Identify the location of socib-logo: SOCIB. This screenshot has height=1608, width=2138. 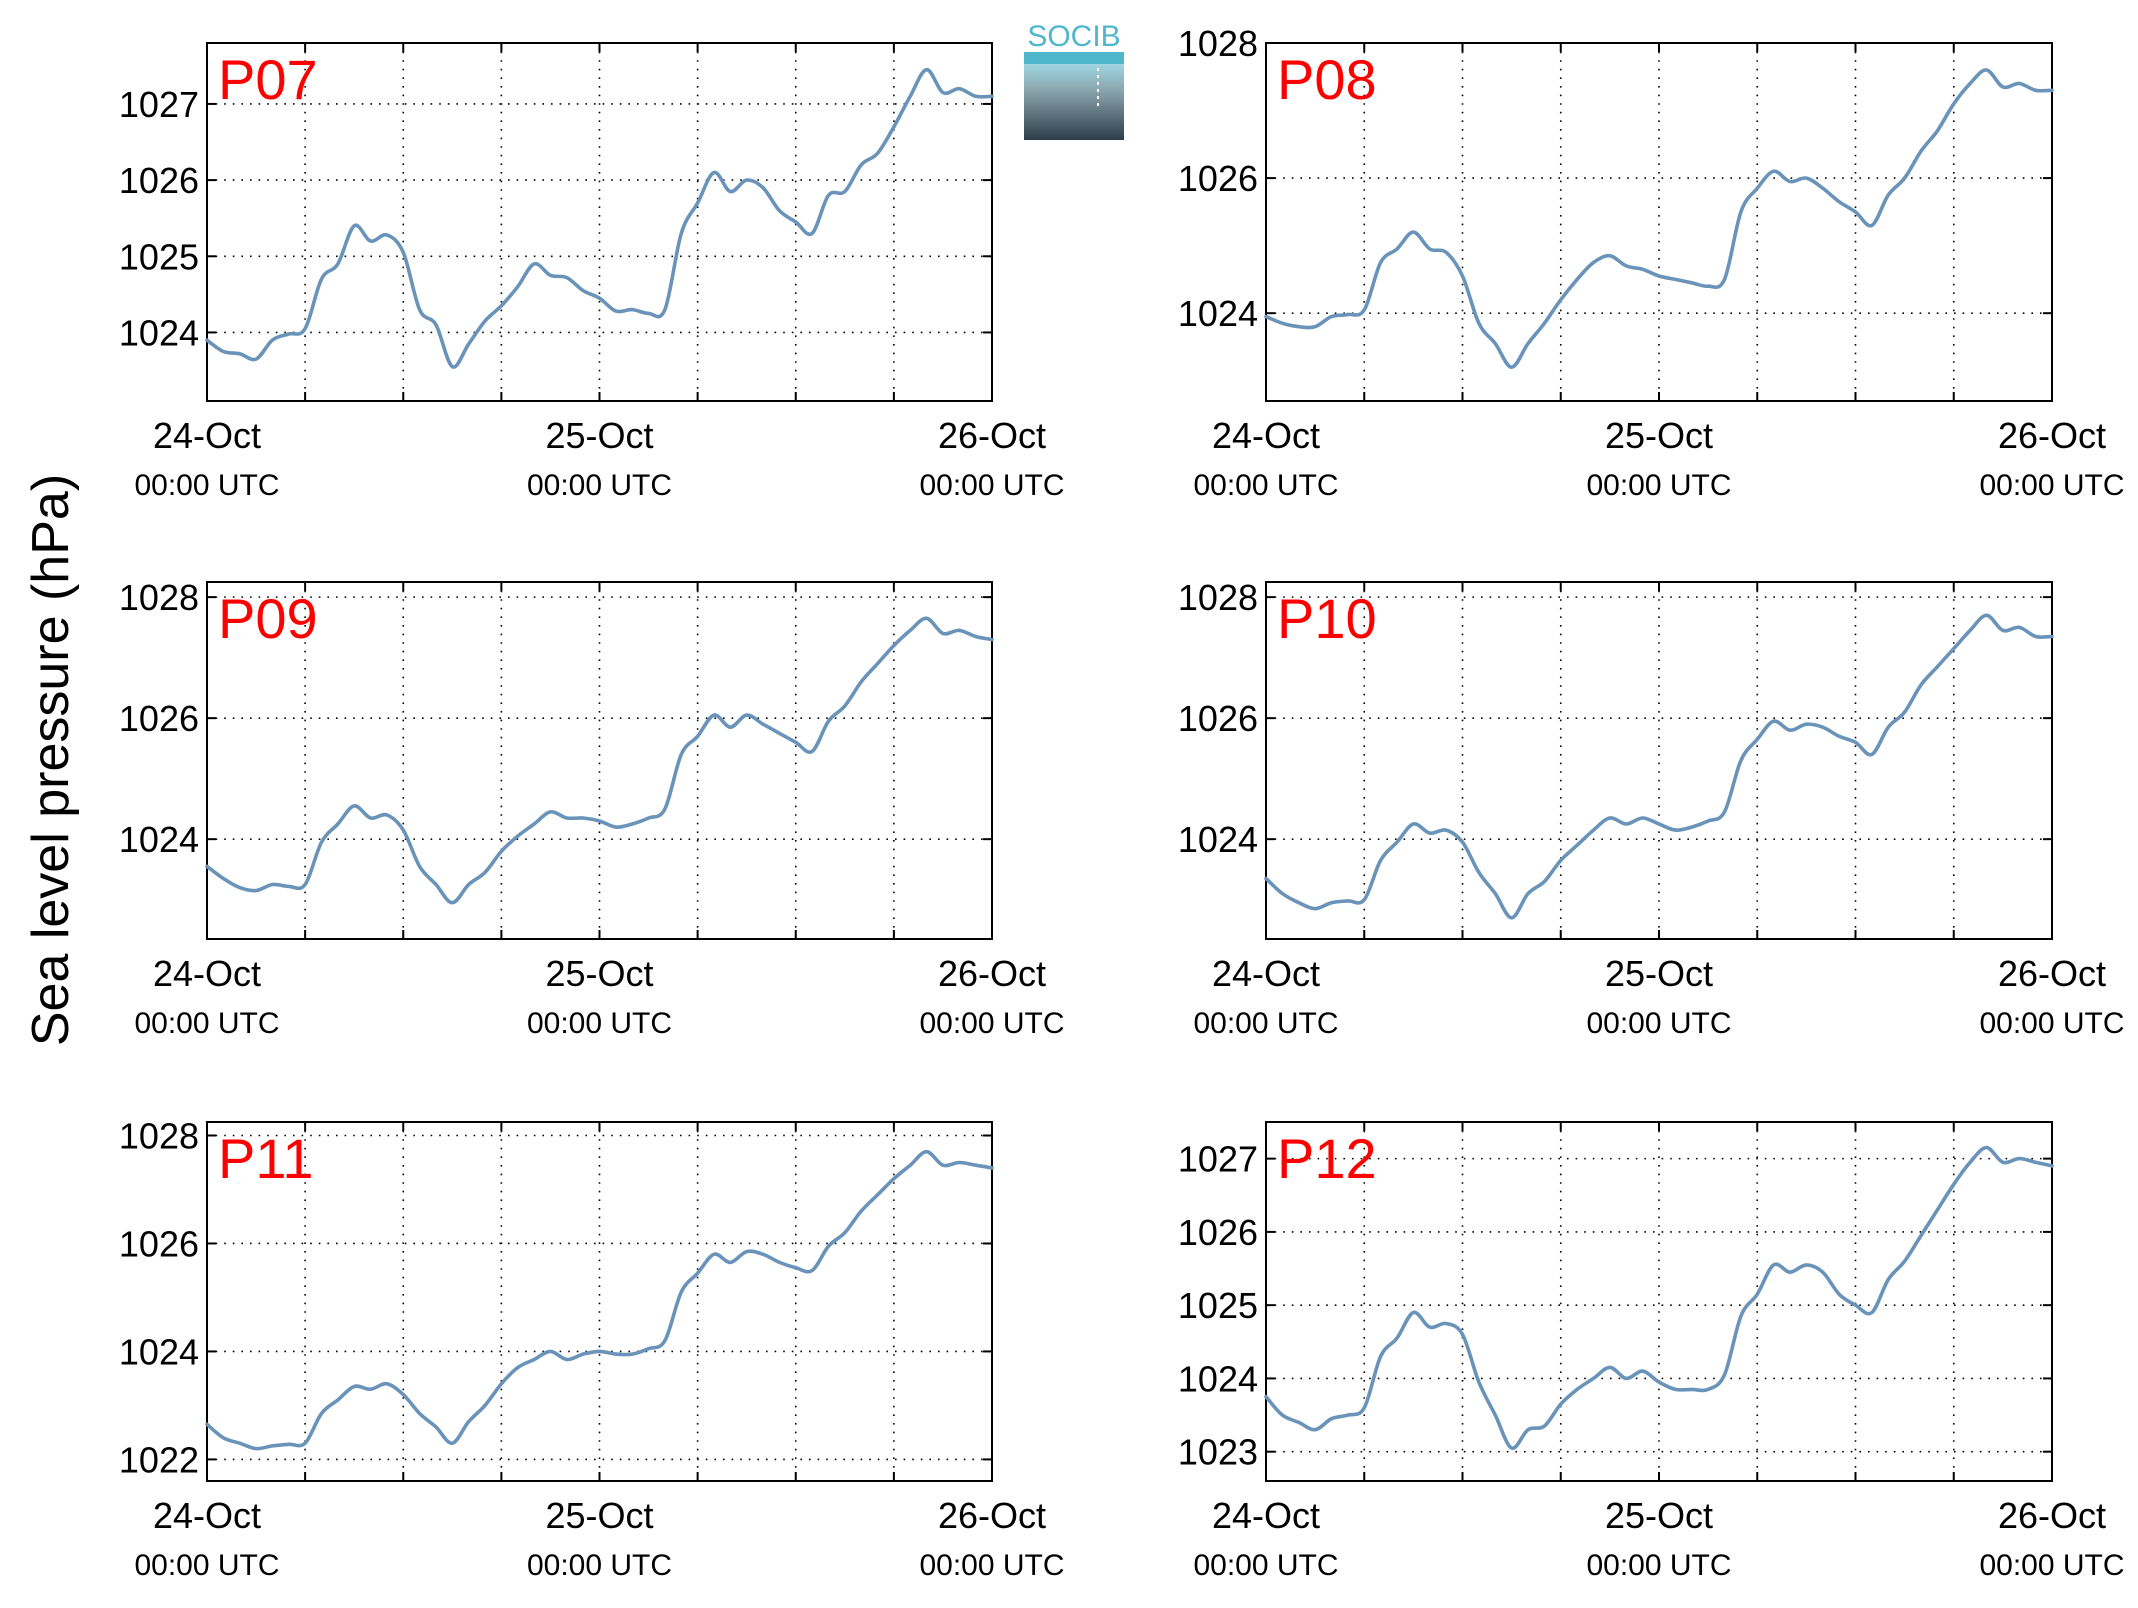
(1074, 80).